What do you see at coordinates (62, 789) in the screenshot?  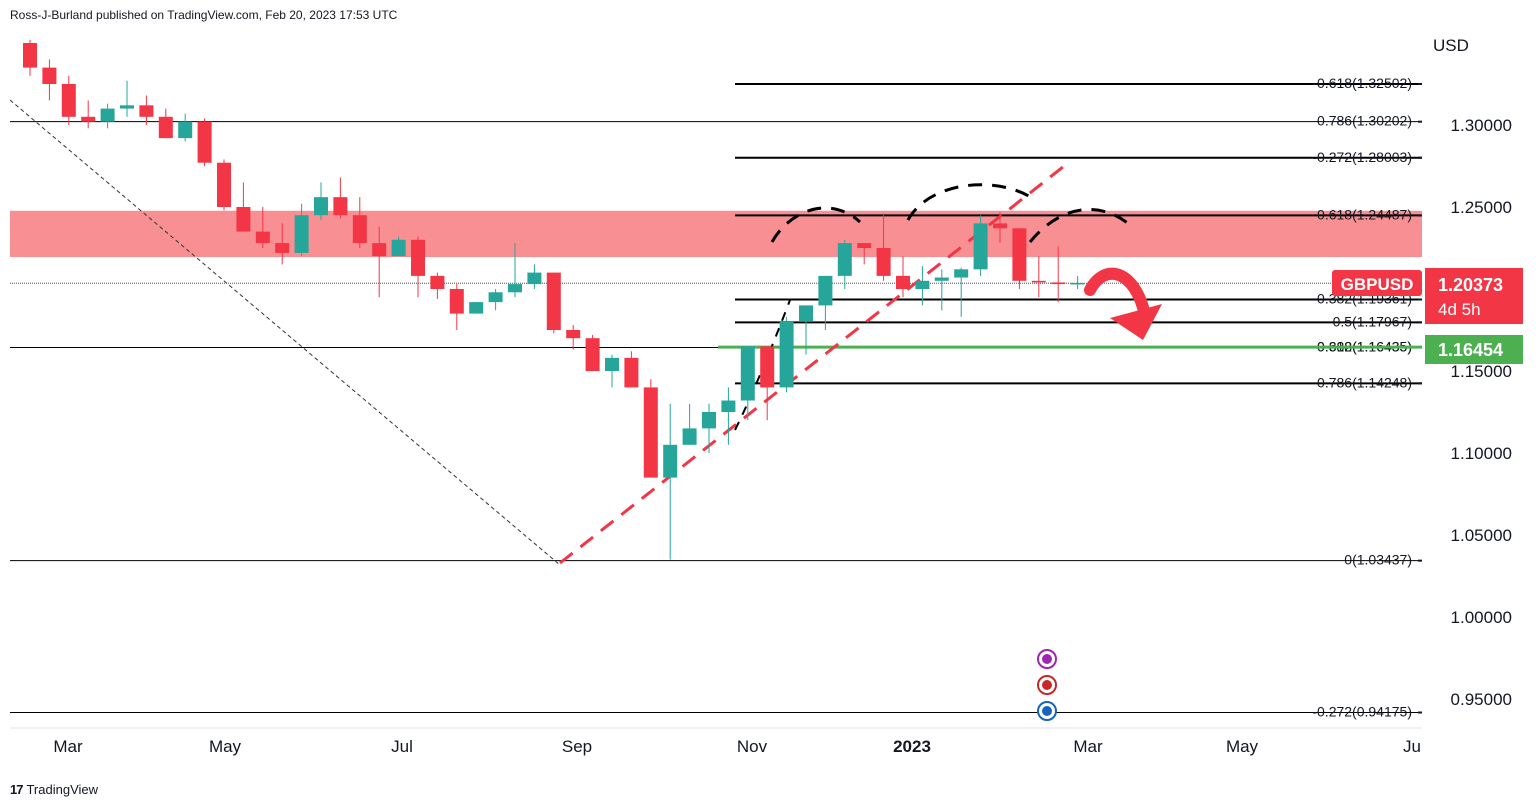 I see `tradingview-brand: TradingView` at bounding box center [62, 789].